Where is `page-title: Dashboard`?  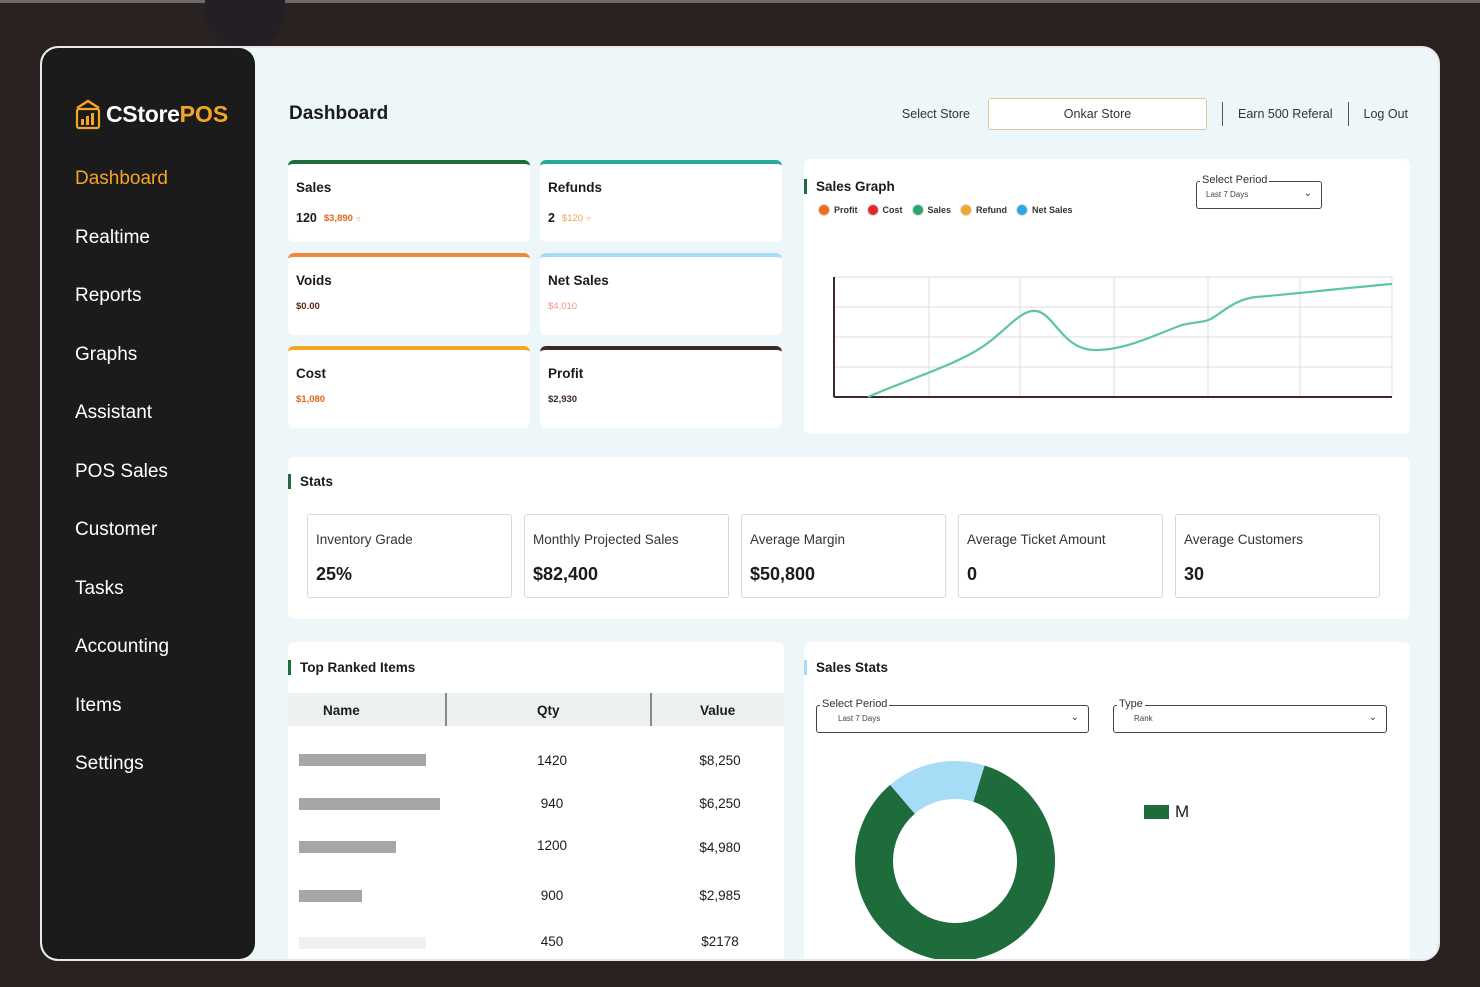 page-title: Dashboard is located at coordinates (339, 113).